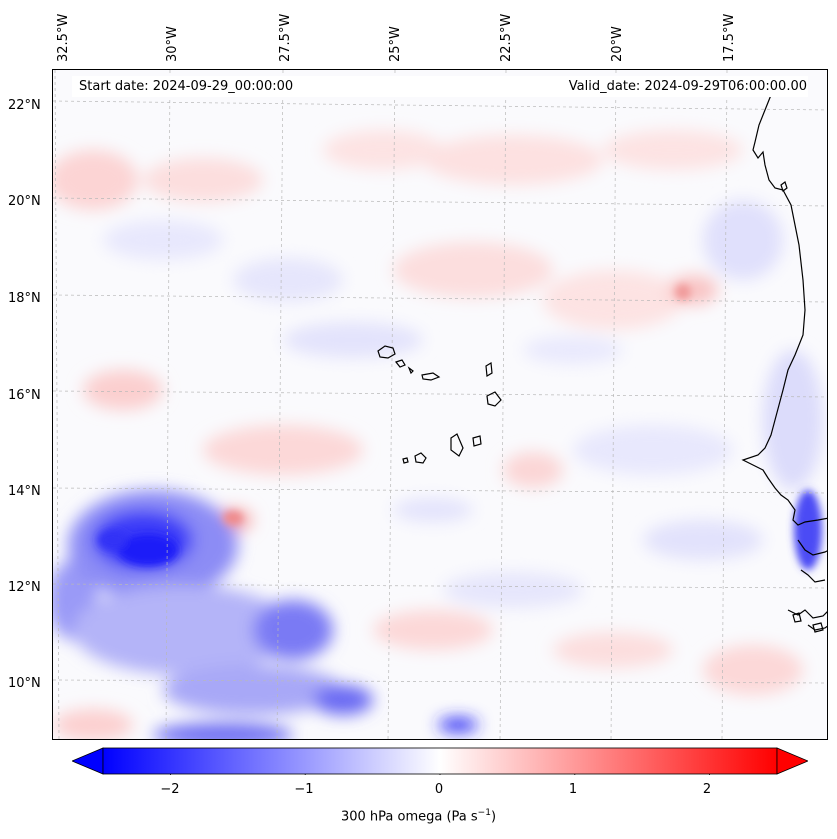 Image resolution: width=837 pixels, height=839 pixels. Describe the element at coordinates (24, 587) in the screenshot. I see `lat-label-12n: 12°N` at that location.